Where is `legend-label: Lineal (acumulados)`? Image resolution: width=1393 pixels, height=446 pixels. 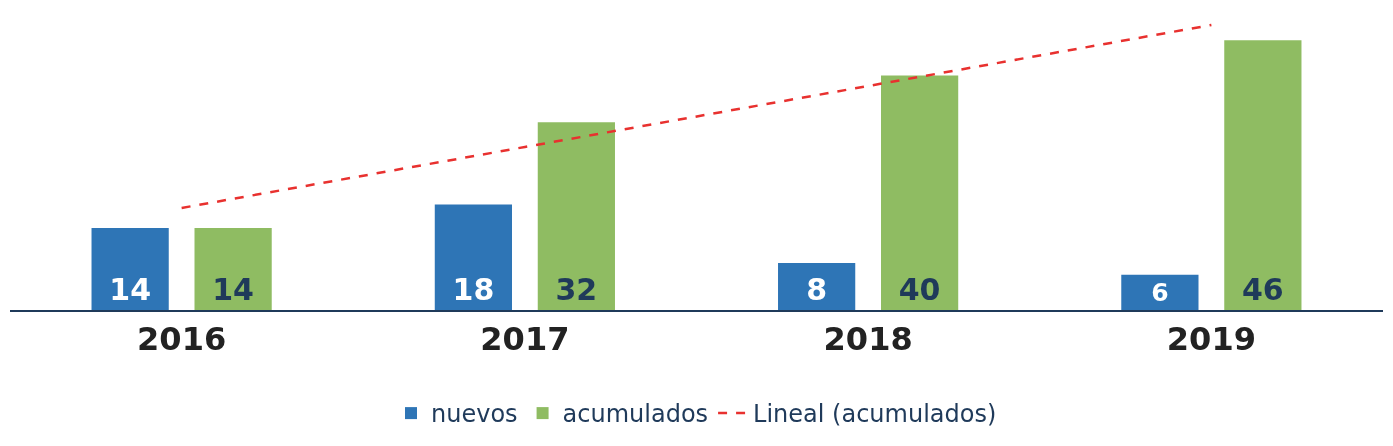
legend-label: Lineal (acumulados) is located at coordinates (875, 414).